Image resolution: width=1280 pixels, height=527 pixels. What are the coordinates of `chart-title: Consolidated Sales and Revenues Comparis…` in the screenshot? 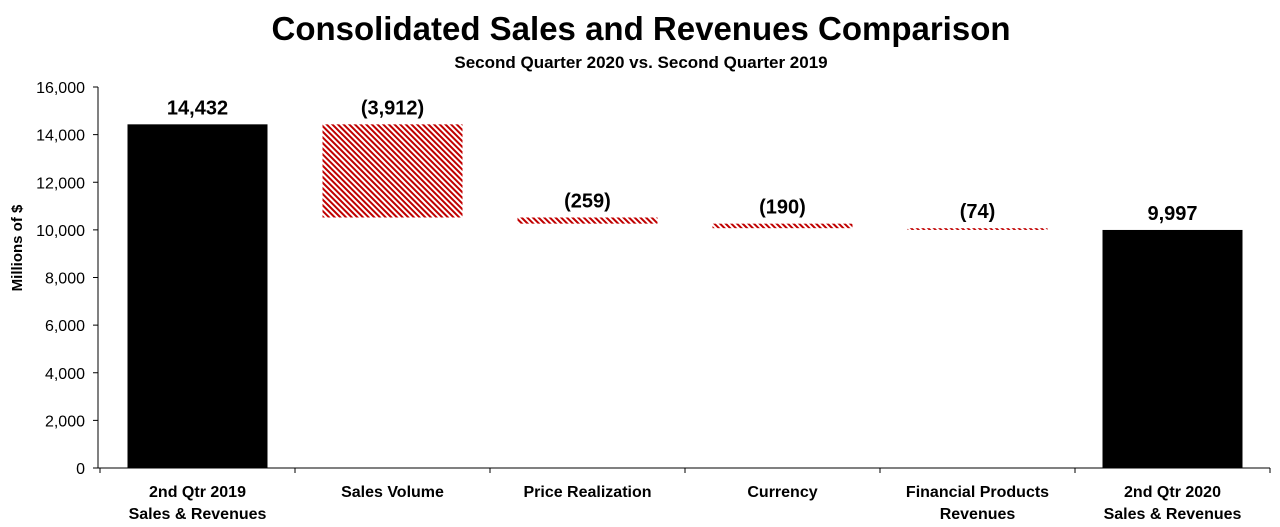 It's located at (640, 28).